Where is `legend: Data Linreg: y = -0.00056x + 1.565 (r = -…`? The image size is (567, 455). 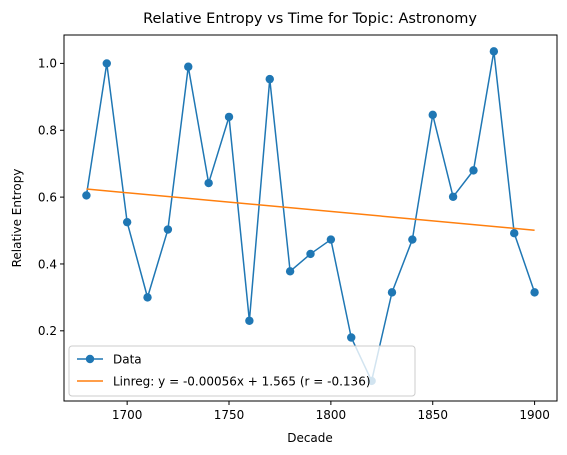
legend: Data Linreg: y = -0.00056x + 1.565 (r = -… is located at coordinates (242, 371).